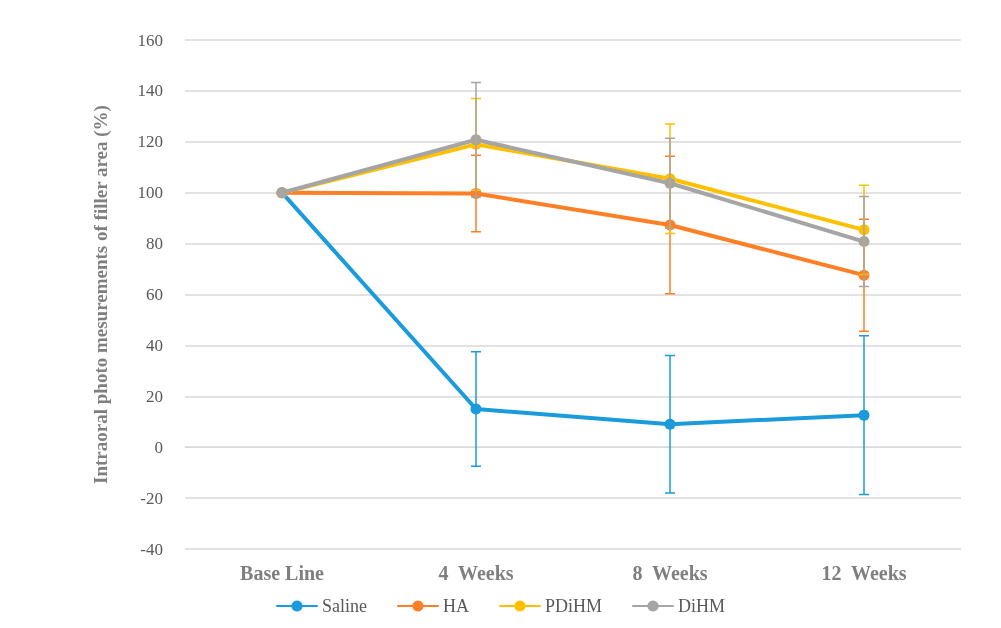  Describe the element at coordinates (476, 573) in the screenshot. I see `x-tick-label: 4 Weeks` at that location.